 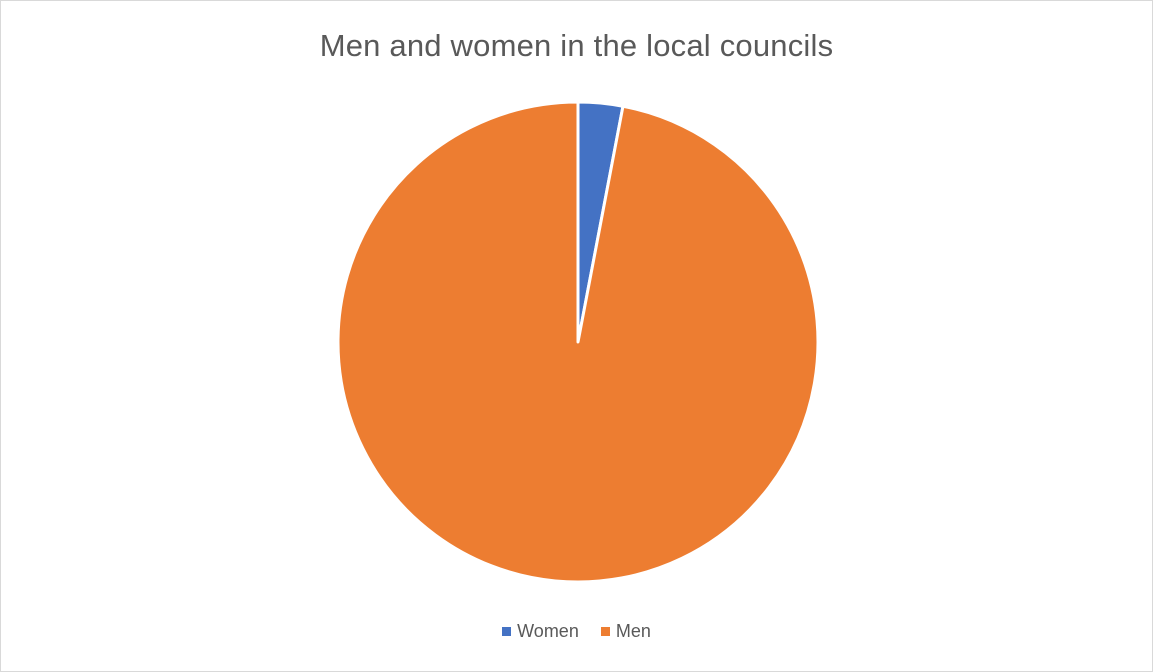 I want to click on legend-swatch-women, so click(x=507, y=631).